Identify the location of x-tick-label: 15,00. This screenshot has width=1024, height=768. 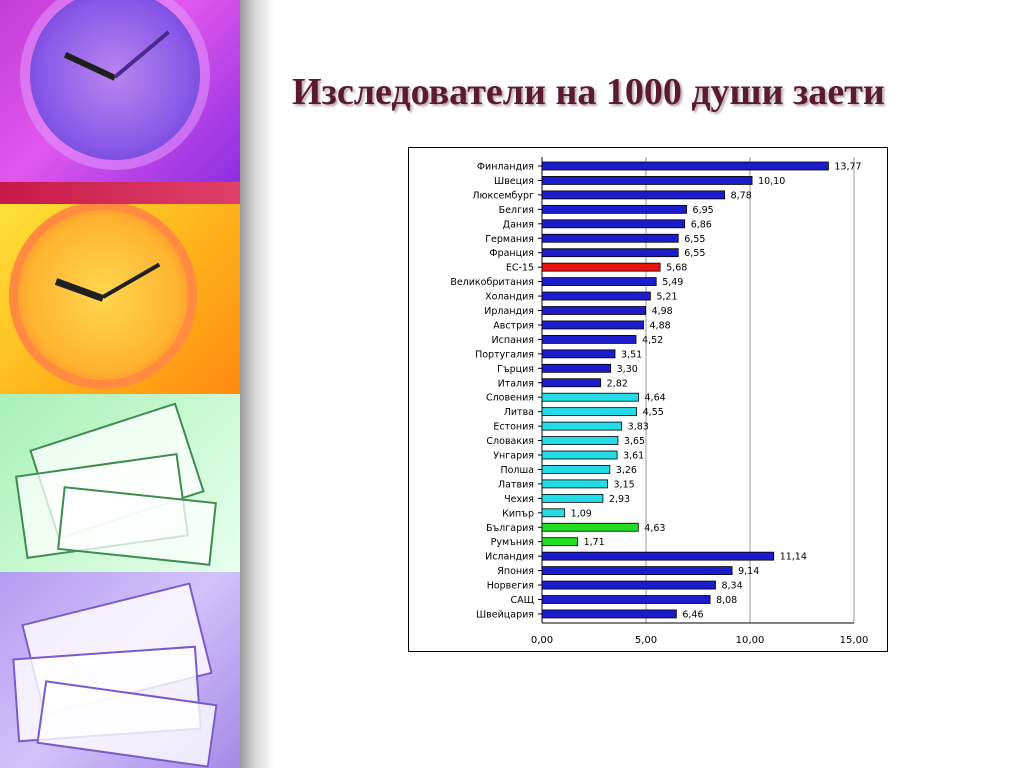
(854, 640).